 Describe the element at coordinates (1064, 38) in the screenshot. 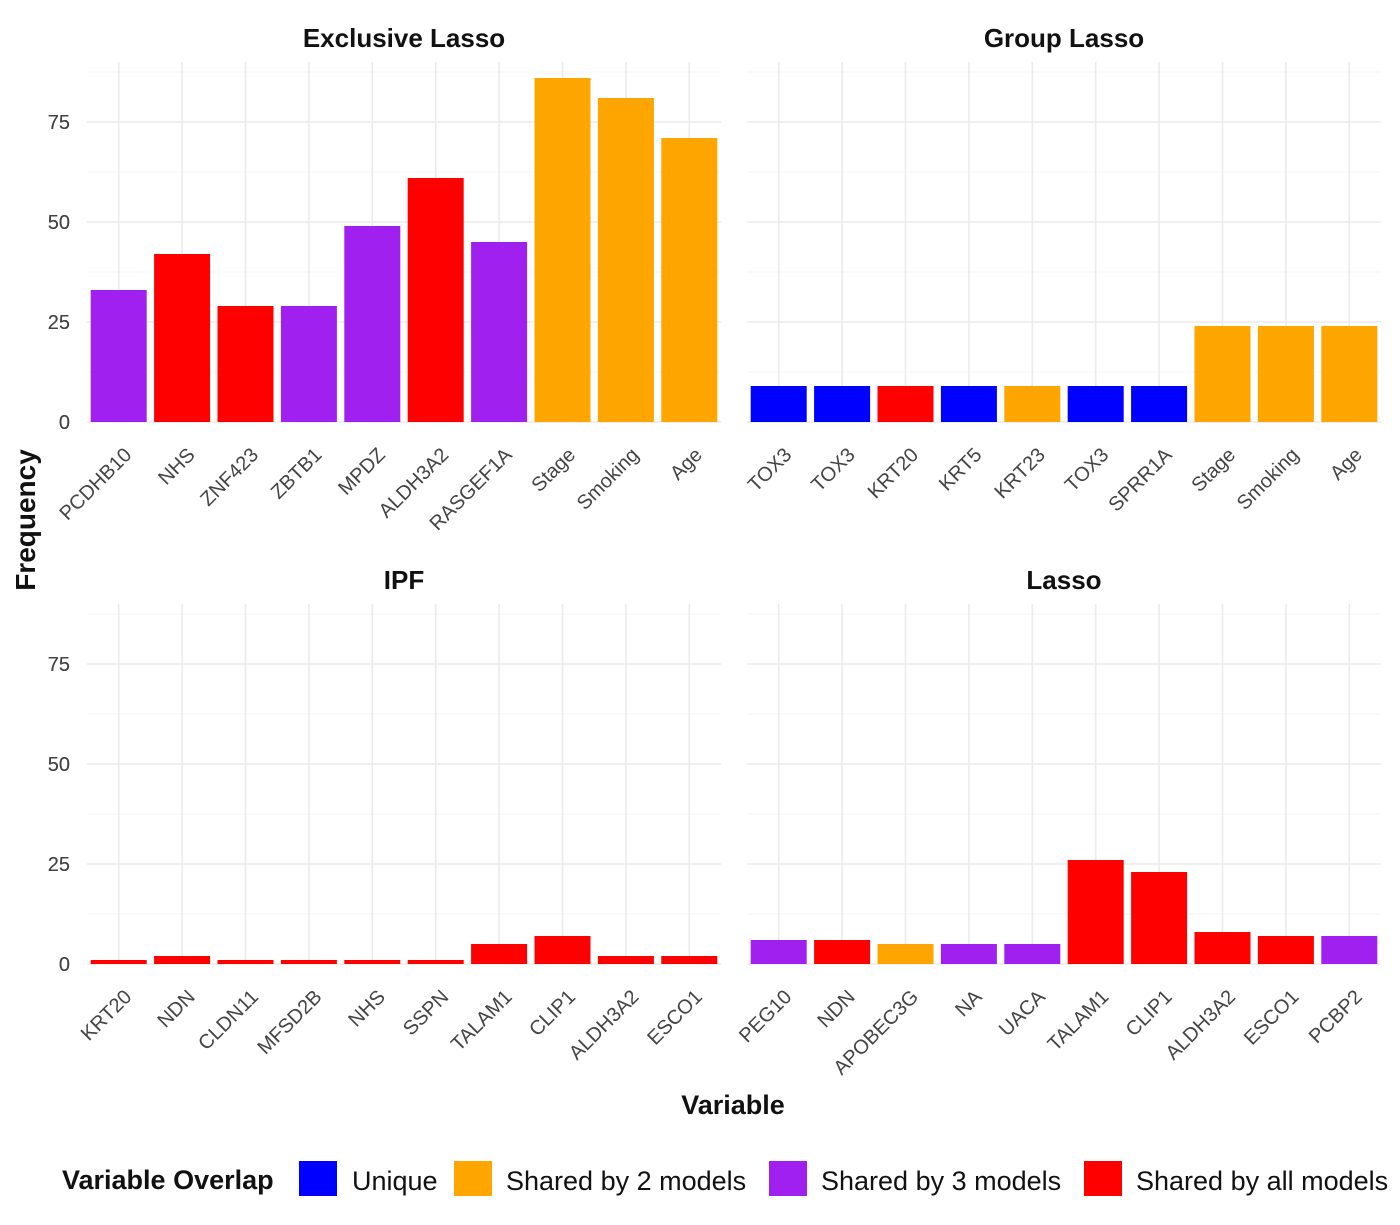

I see `panel-title: Group Lasso` at that location.